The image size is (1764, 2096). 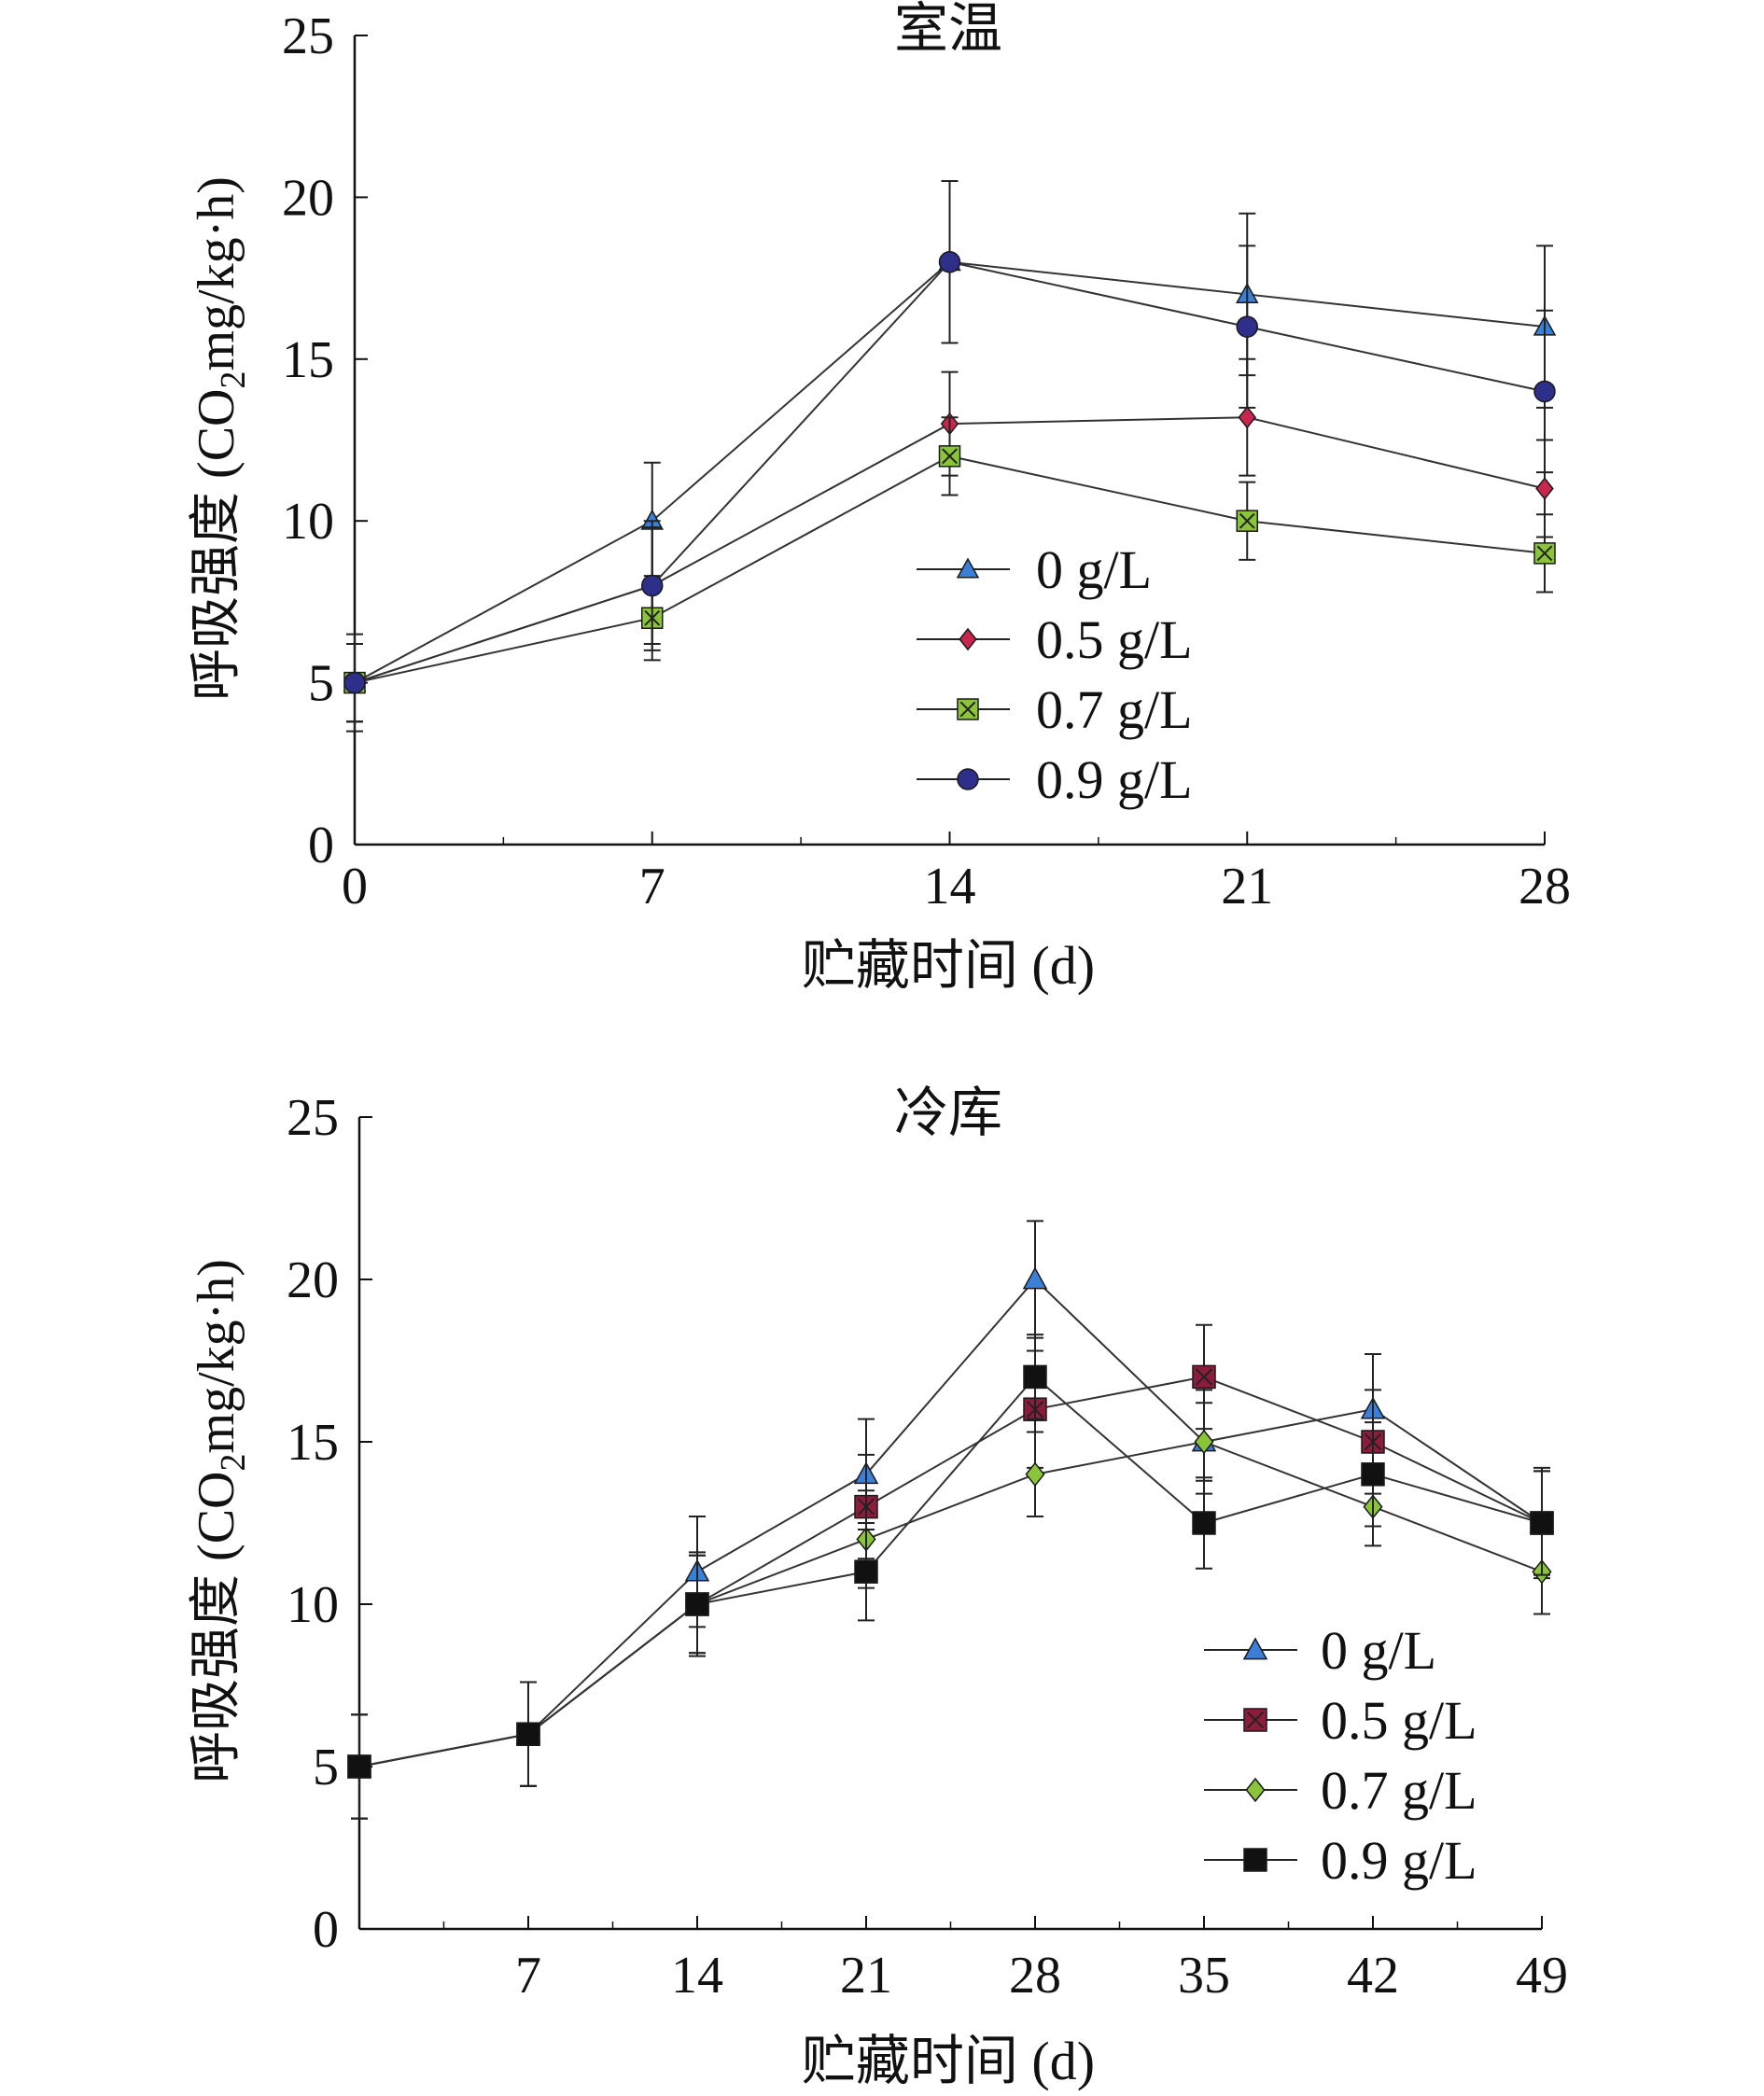 What do you see at coordinates (950, 1571) in the screenshot?
I see `series-line` at bounding box center [950, 1571].